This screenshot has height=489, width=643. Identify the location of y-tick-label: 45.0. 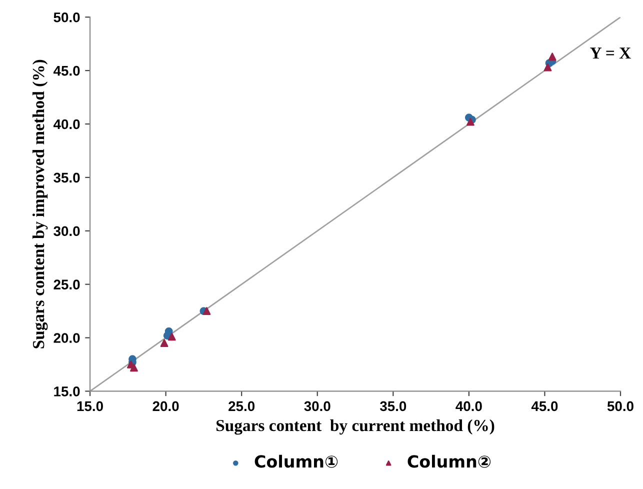
(66, 71).